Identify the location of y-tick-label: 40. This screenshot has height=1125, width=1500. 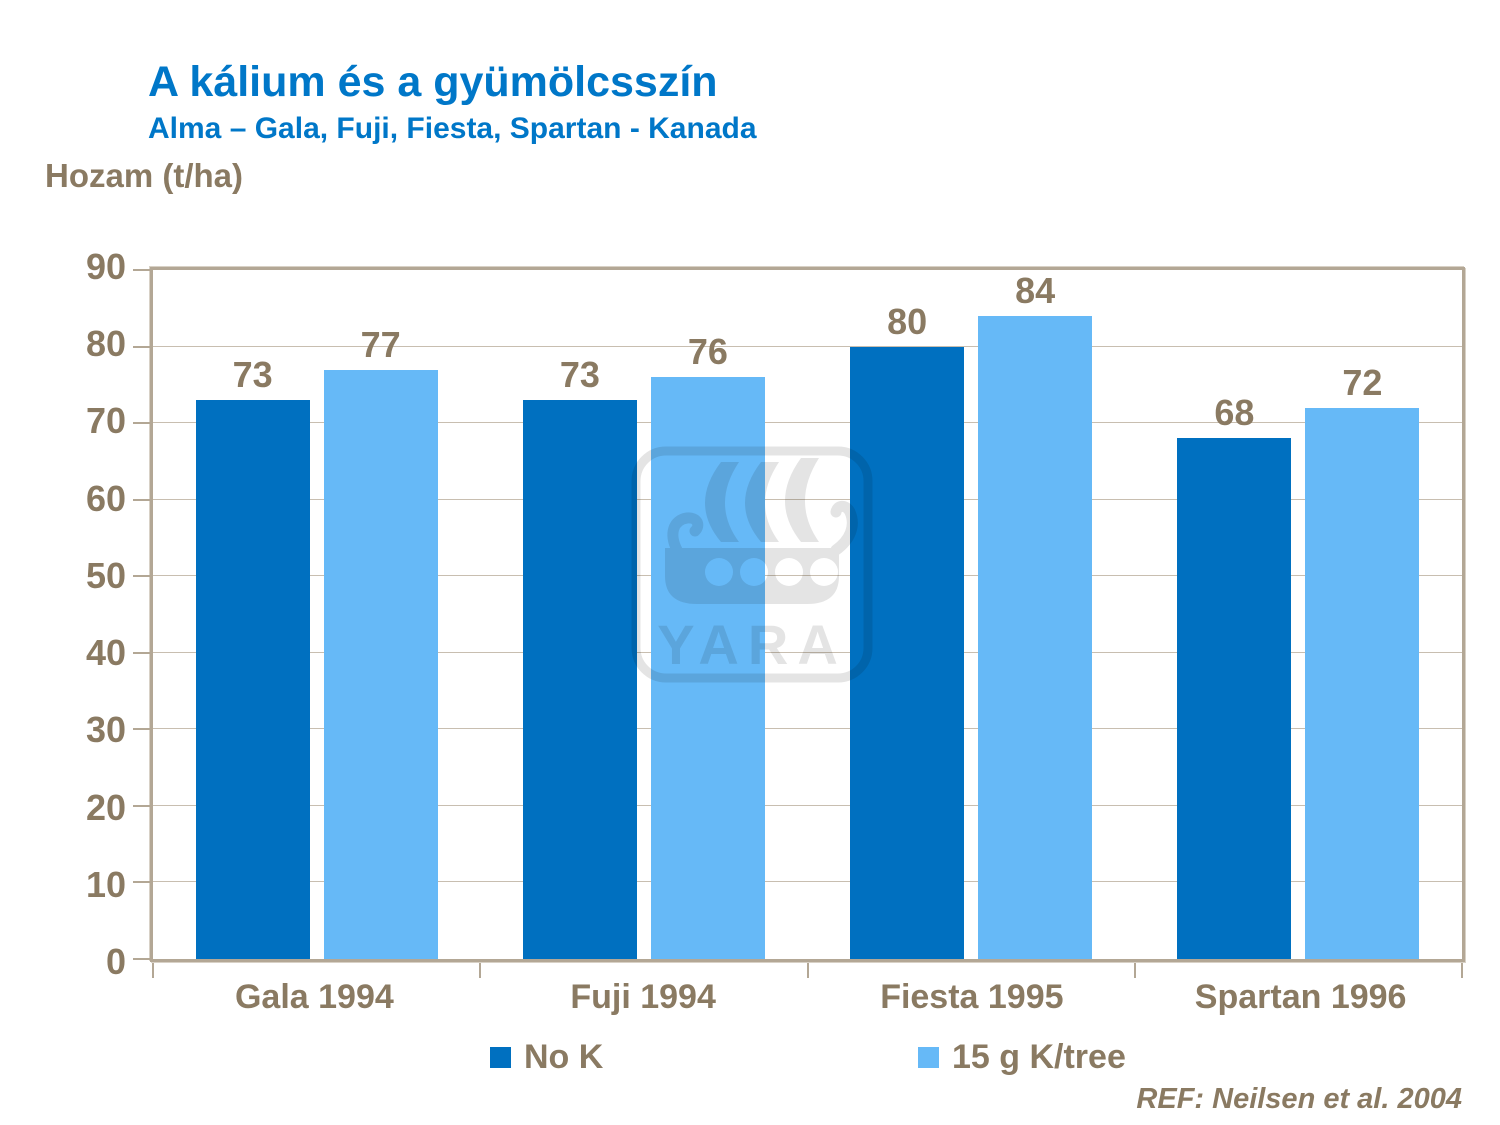
(105, 653).